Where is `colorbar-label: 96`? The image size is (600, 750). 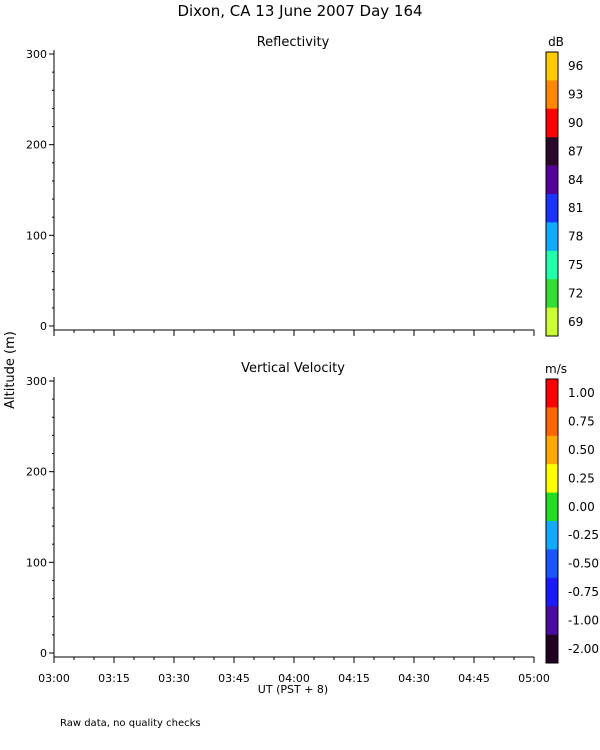 colorbar-label: 96 is located at coordinates (575, 66).